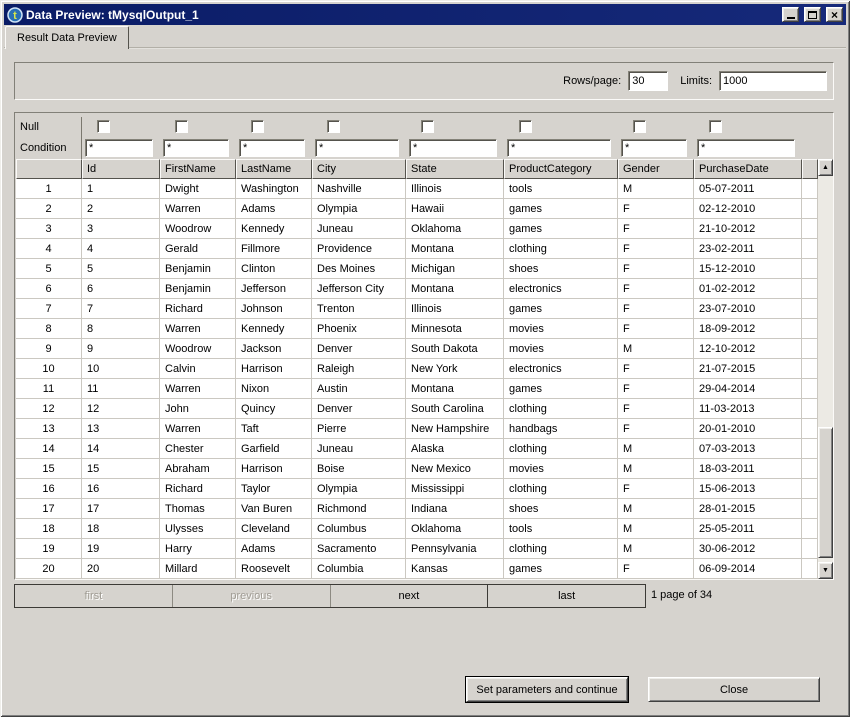 Image resolution: width=850 pixels, height=717 pixels. Describe the element at coordinates (274, 169) in the screenshot. I see `column-header-lastname: LastName` at that location.